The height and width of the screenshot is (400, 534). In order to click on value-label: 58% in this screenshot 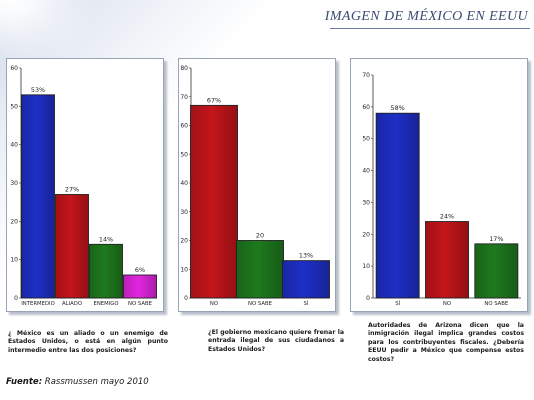, I will do `click(398, 108)`.